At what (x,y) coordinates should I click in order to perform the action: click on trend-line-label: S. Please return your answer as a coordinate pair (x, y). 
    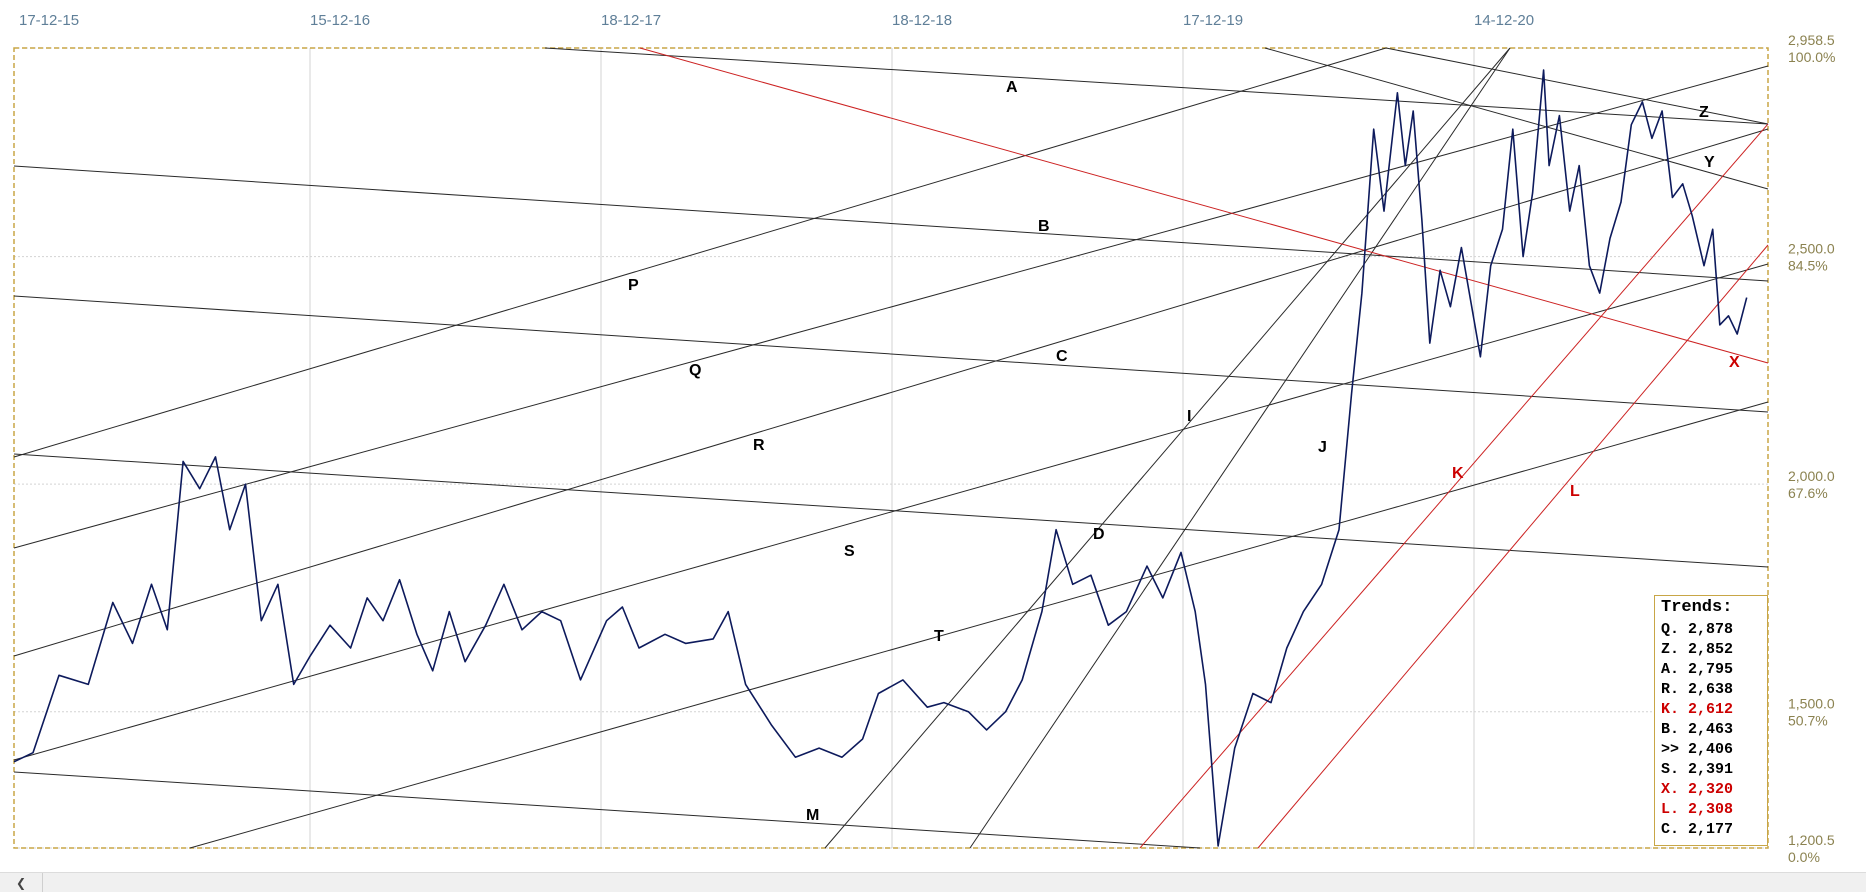
    Looking at the image, I should click on (849, 551).